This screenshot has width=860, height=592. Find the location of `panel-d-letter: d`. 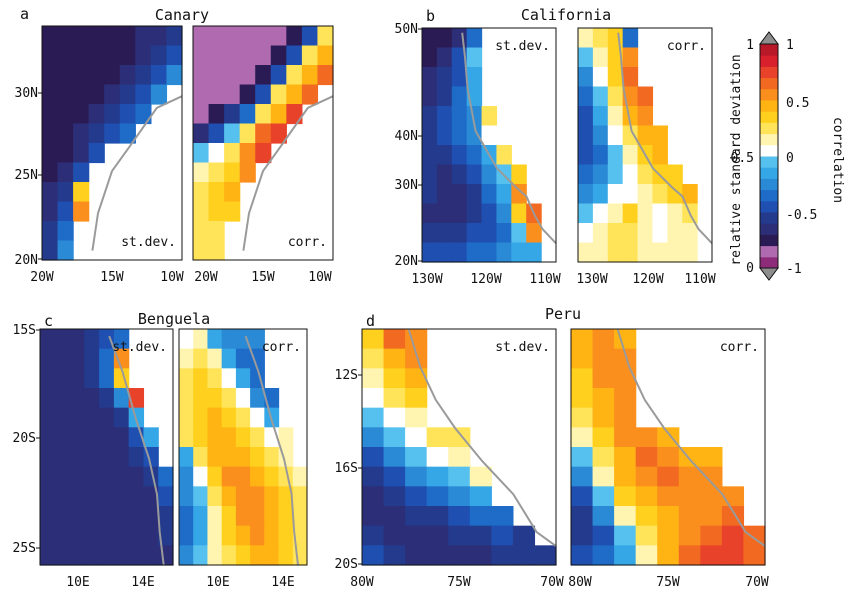

panel-d-letter: d is located at coordinates (370, 321).